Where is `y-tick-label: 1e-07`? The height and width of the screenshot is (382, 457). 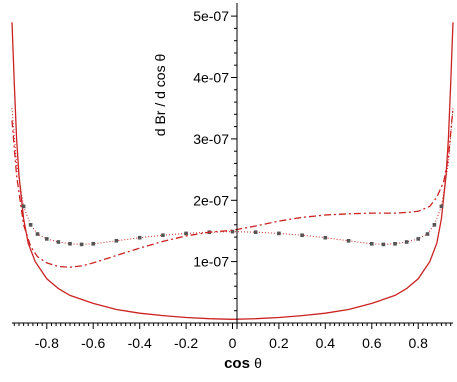
y-tick-label: 1e-07 is located at coordinates (211, 262).